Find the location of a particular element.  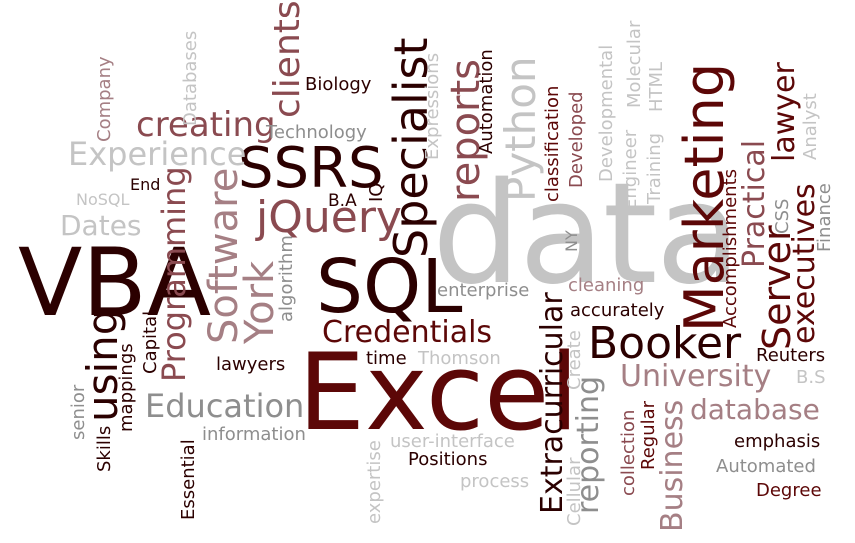

word-iq: IQ is located at coordinates (376, 192).